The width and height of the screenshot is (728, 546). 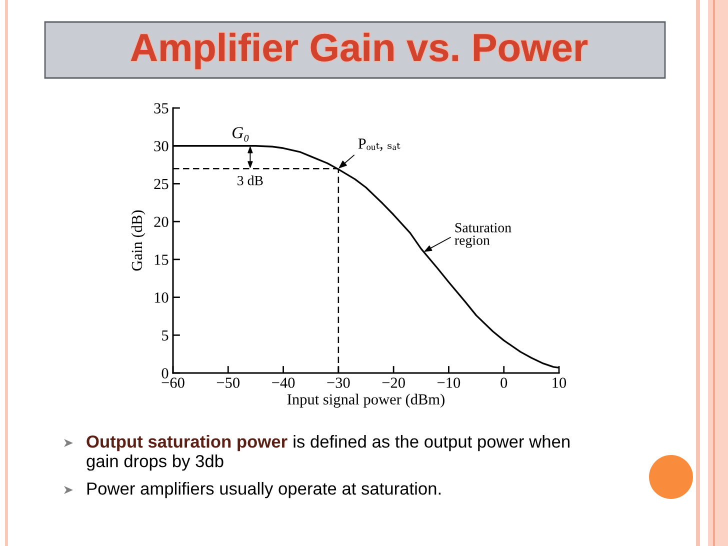 I want to click on annotation: Pₒᵤₜ, ₛₐₜ, so click(x=379, y=144).